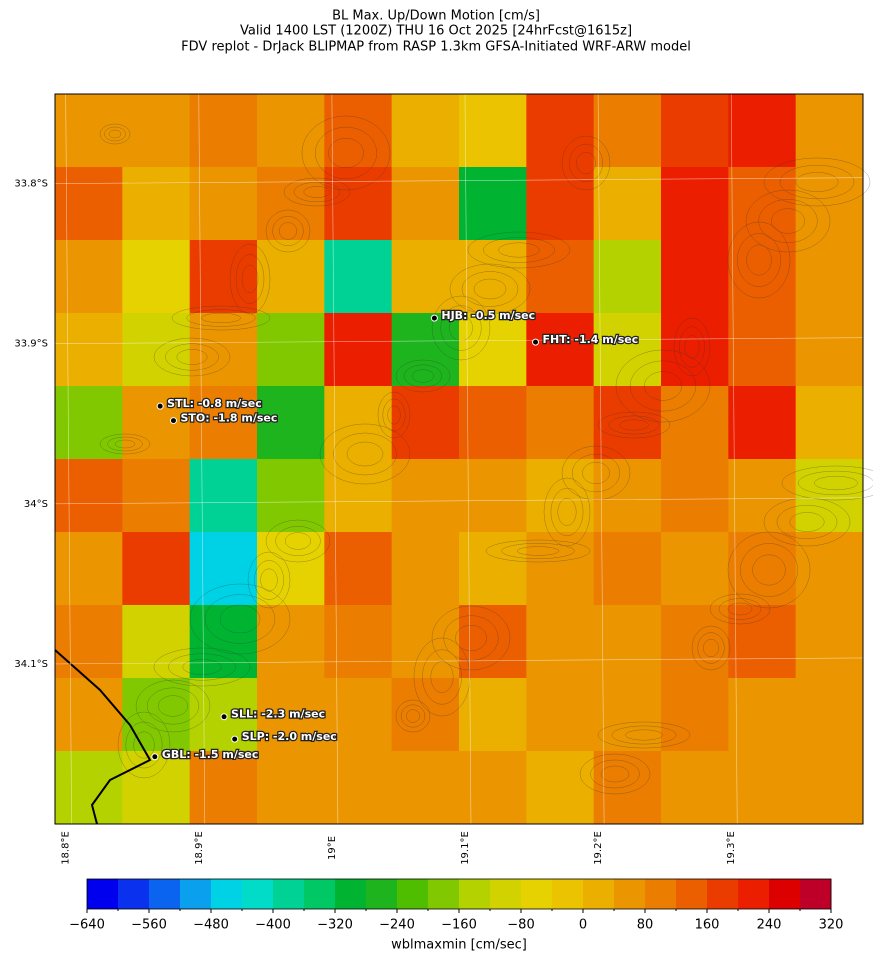 The width and height of the screenshot is (873, 962). I want to click on x-tick-label: 19°E, so click(332, 848).